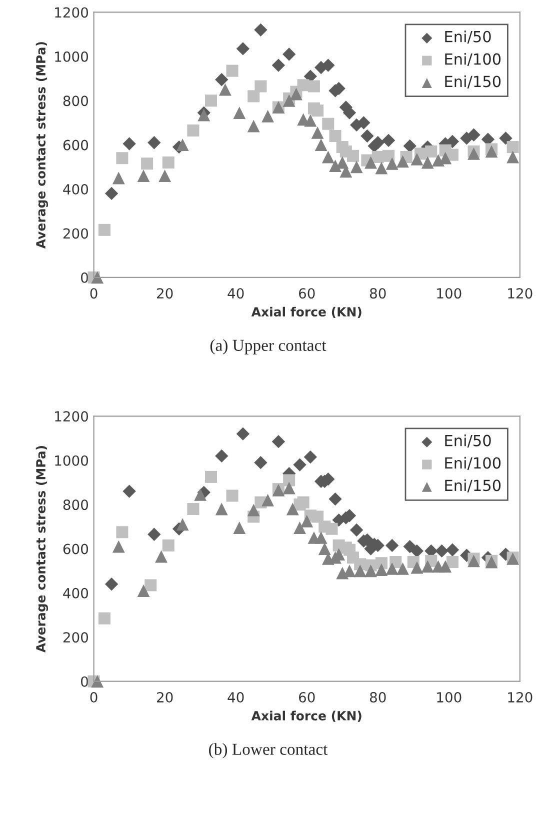  I want to click on text: (b) Lower contact, so click(268, 750).